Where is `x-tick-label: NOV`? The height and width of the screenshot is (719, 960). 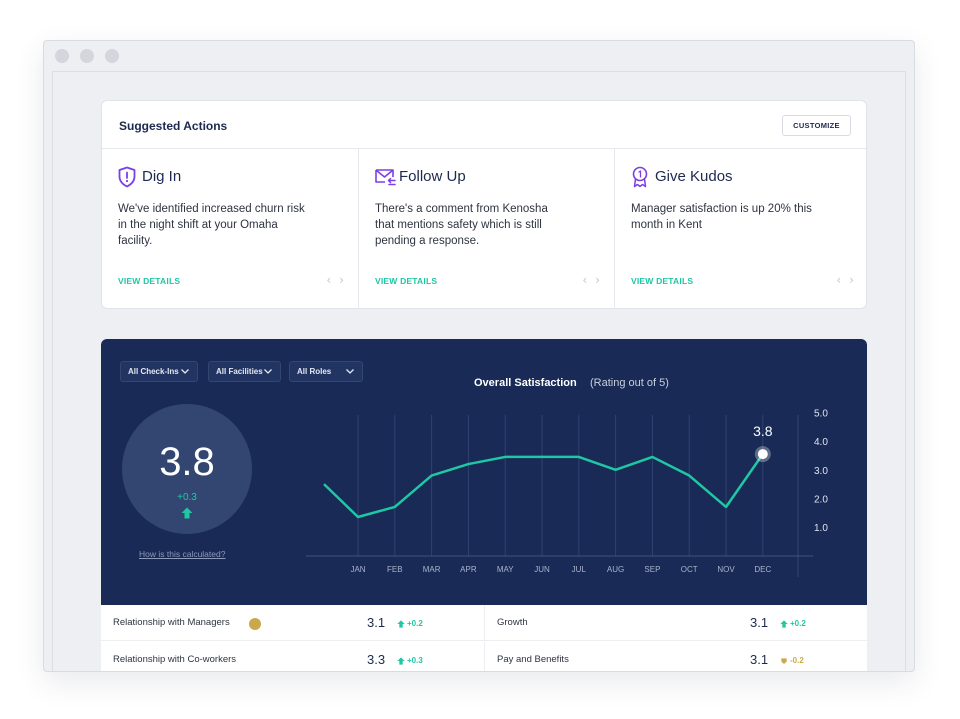 x-tick-label: NOV is located at coordinates (726, 569).